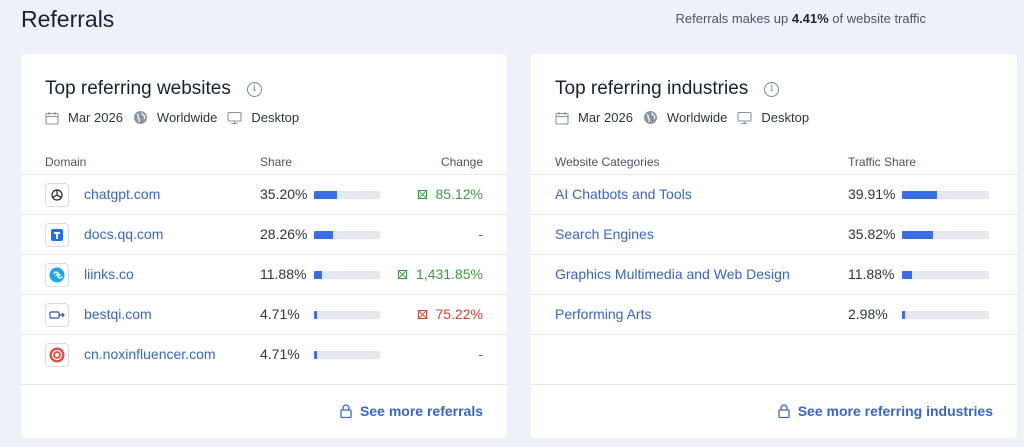 The width and height of the screenshot is (1024, 447). Describe the element at coordinates (440, 274) in the screenshot. I see `change-value: 1,431.85%` at that location.